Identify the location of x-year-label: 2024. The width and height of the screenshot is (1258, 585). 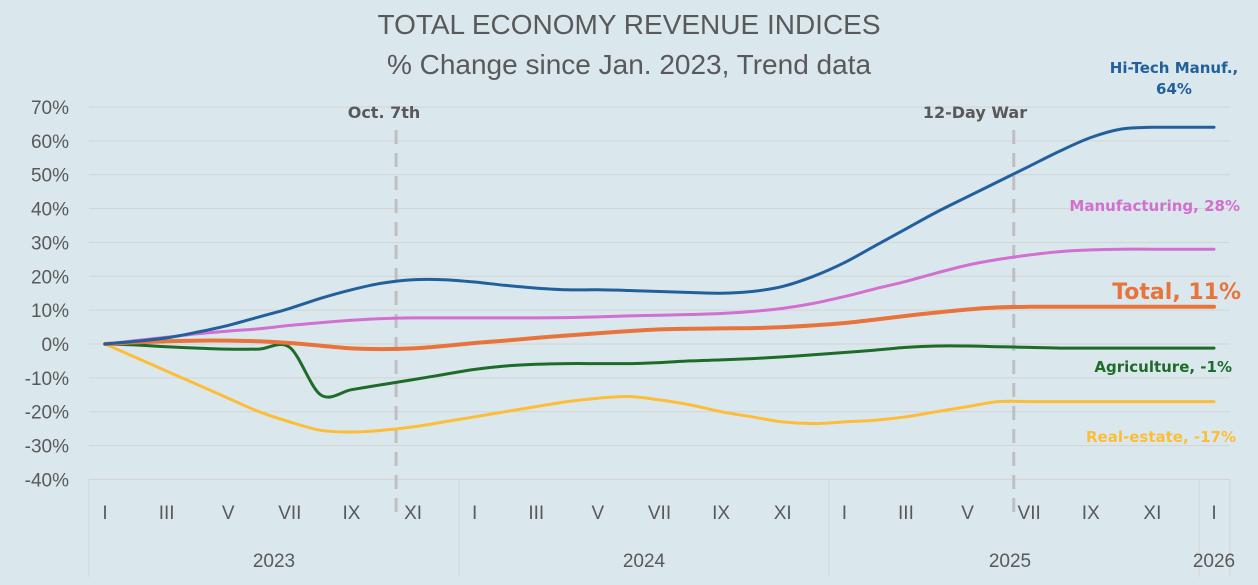
(644, 561).